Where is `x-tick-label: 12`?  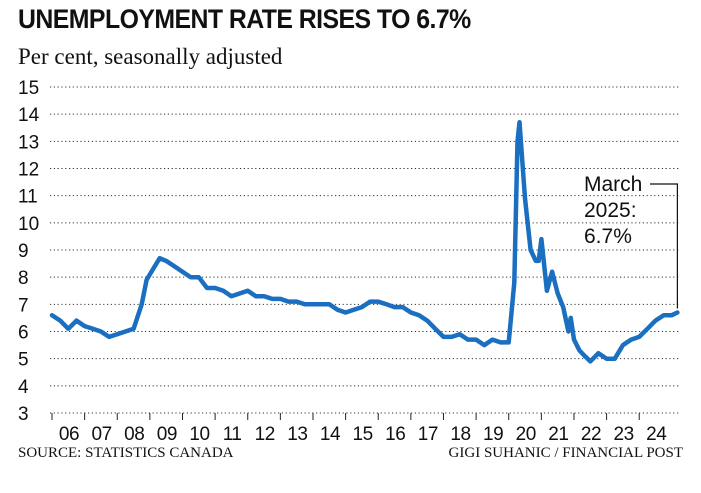 x-tick-label: 12 is located at coordinates (265, 434).